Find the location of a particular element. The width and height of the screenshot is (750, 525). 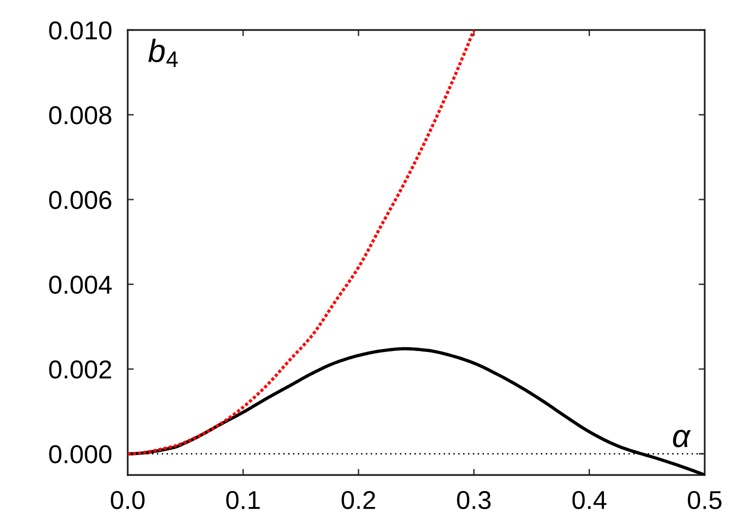

x-tick-label: 0.0 is located at coordinates (127, 500).